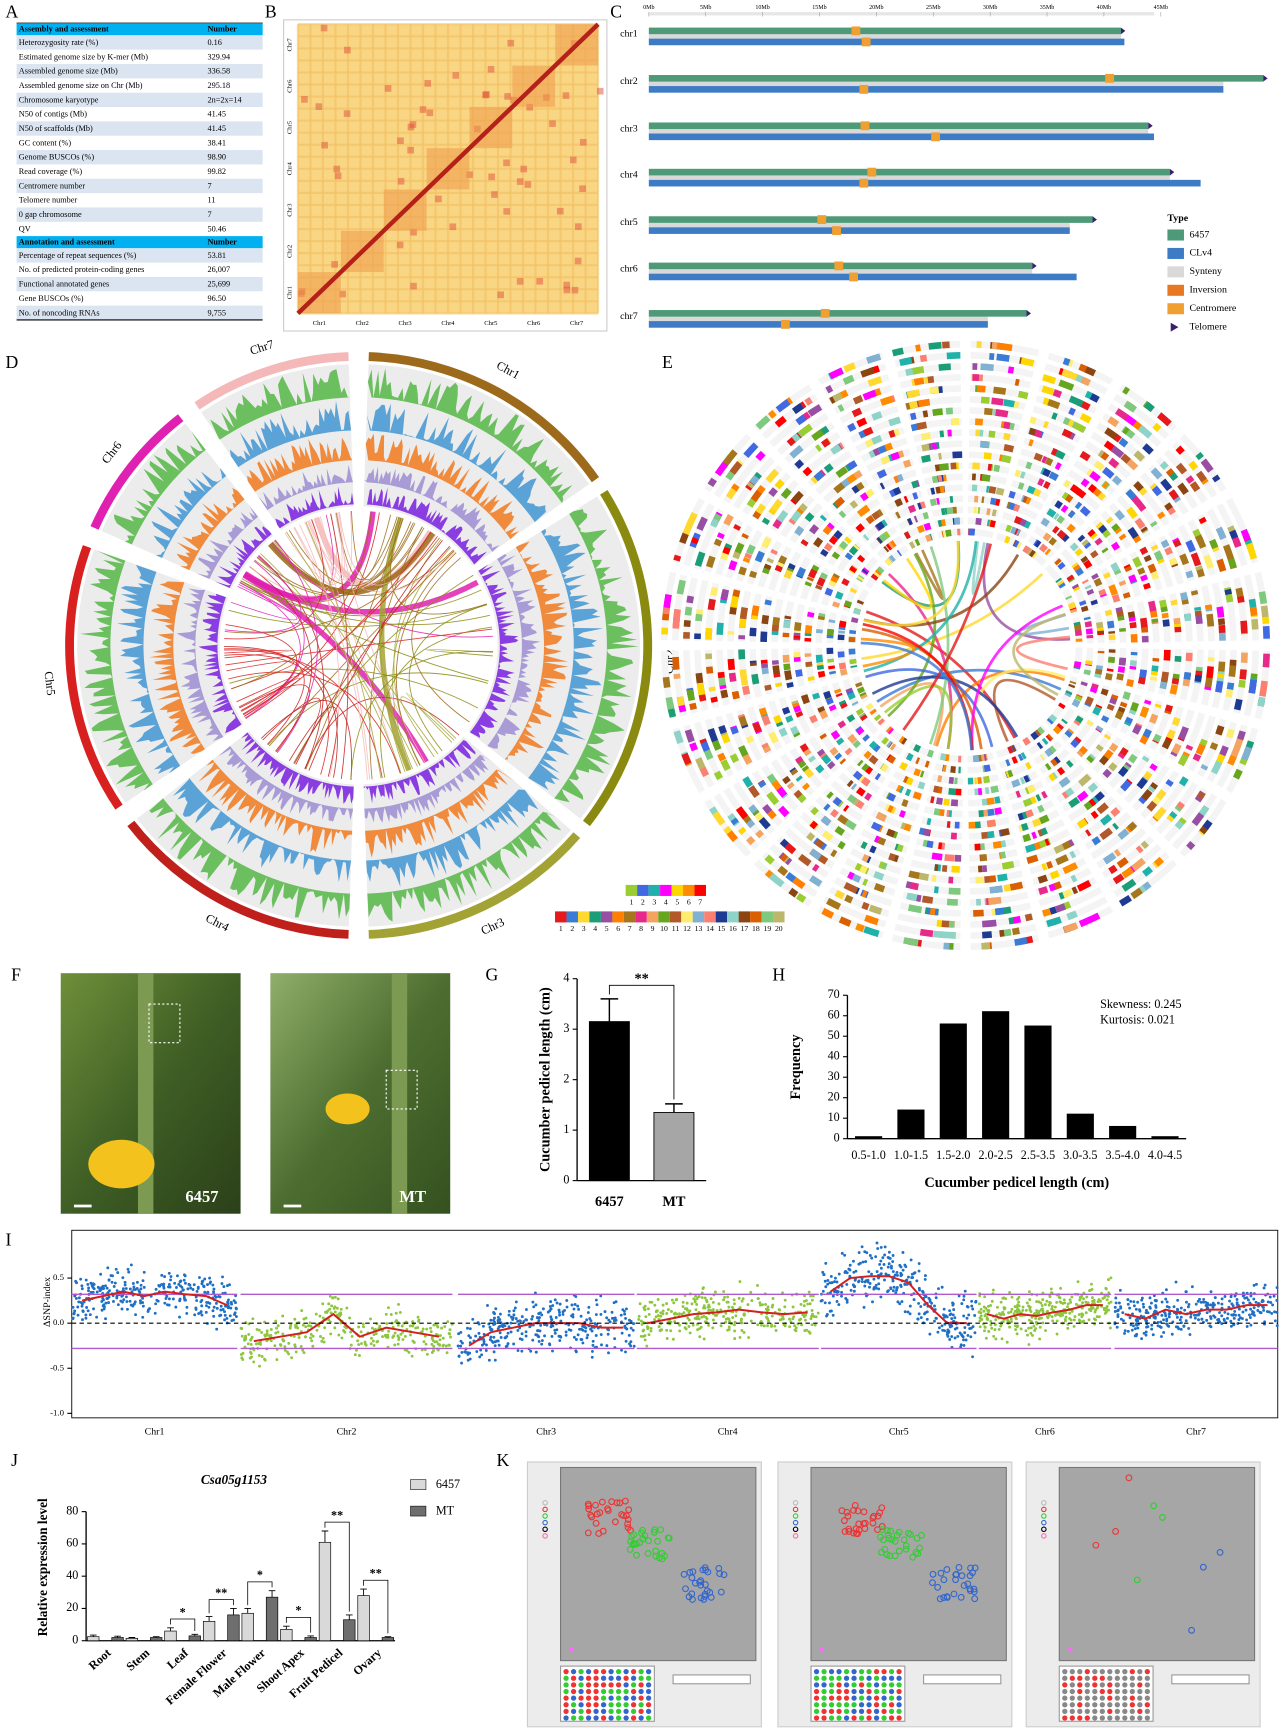 The image size is (1280, 1729). I want to click on chr-bar, so click(884, 31).